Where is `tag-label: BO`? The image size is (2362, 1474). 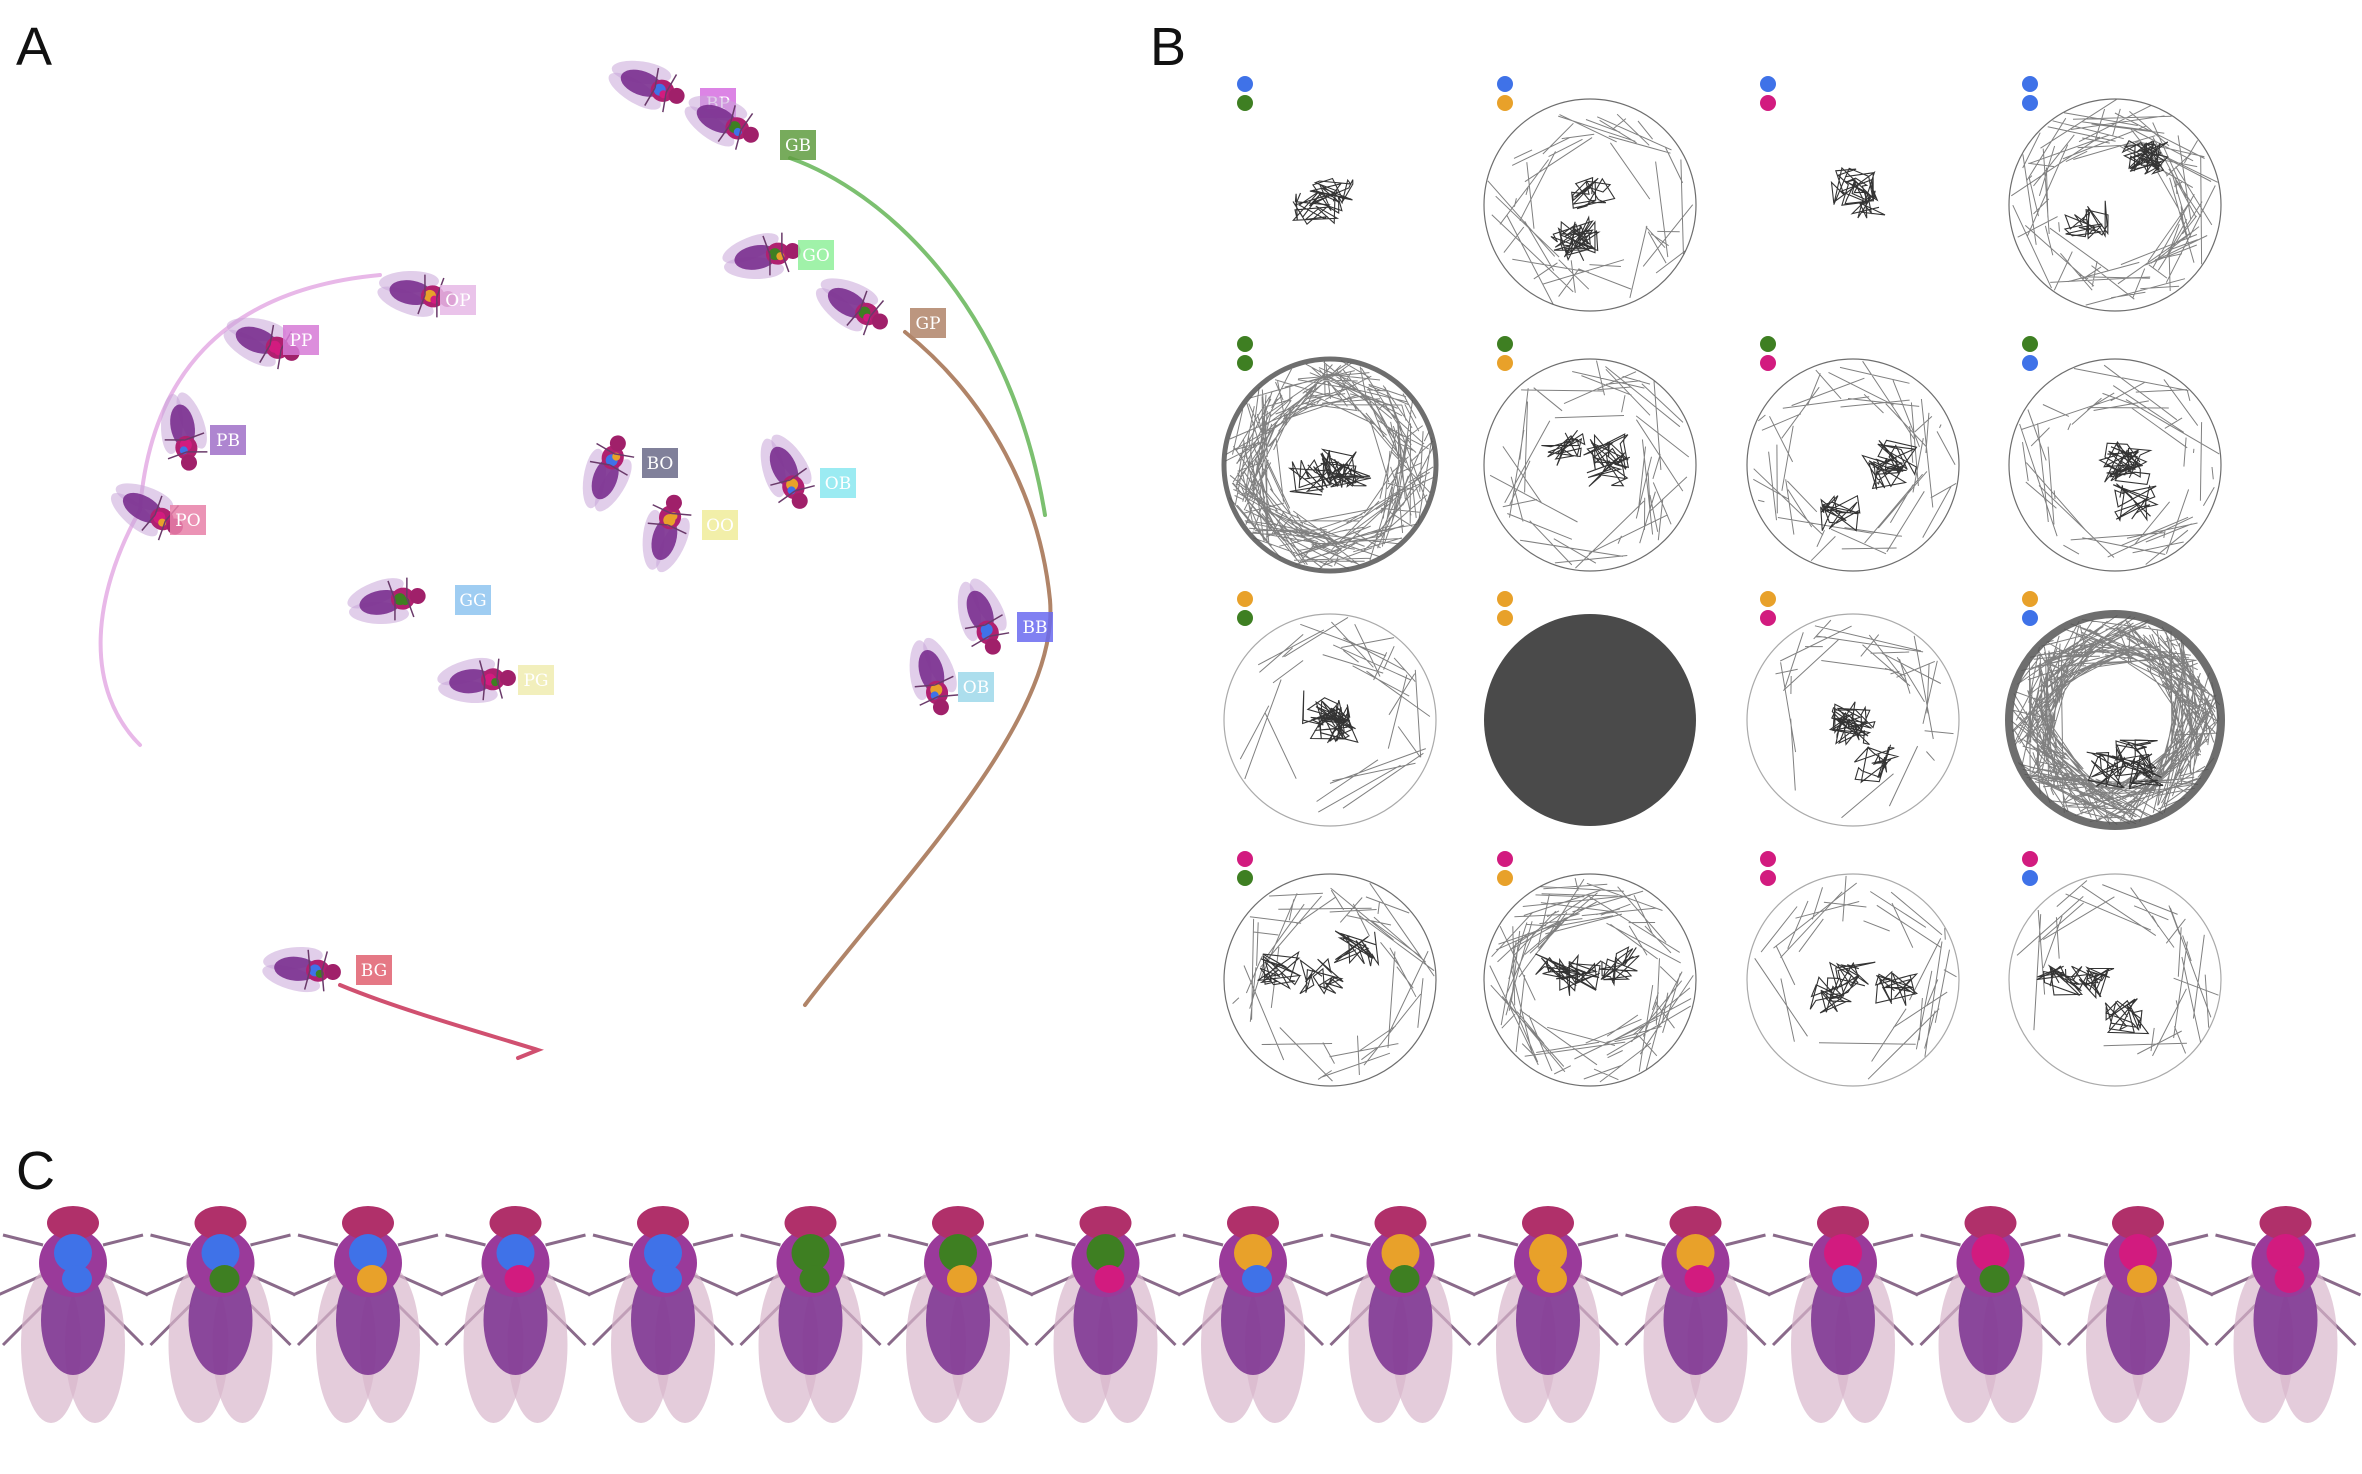 tag-label: BO is located at coordinates (660, 464).